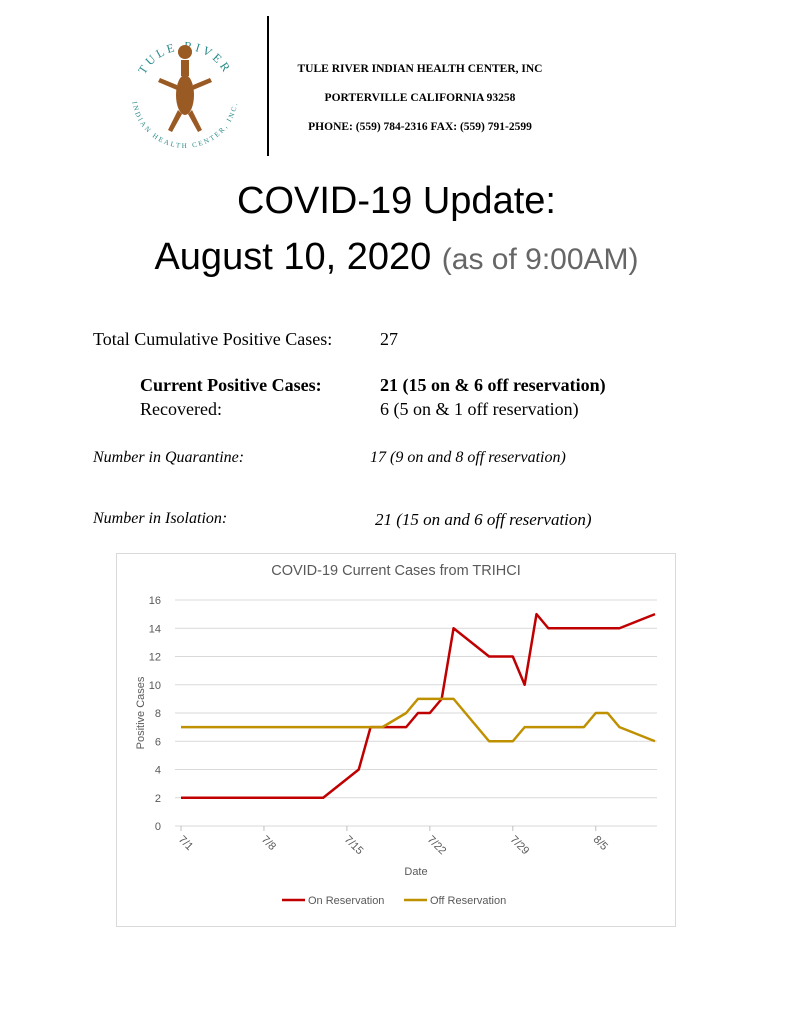 This screenshot has height=1024, width=793. What do you see at coordinates (268, 86) in the screenshot?
I see `divider` at bounding box center [268, 86].